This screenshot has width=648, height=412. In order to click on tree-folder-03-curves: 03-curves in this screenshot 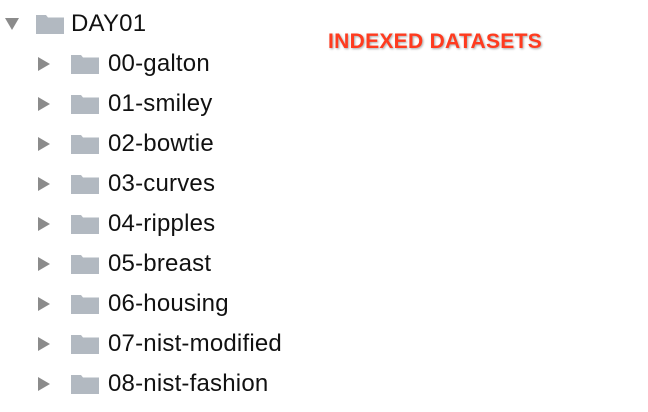, I will do `click(107, 184)`.